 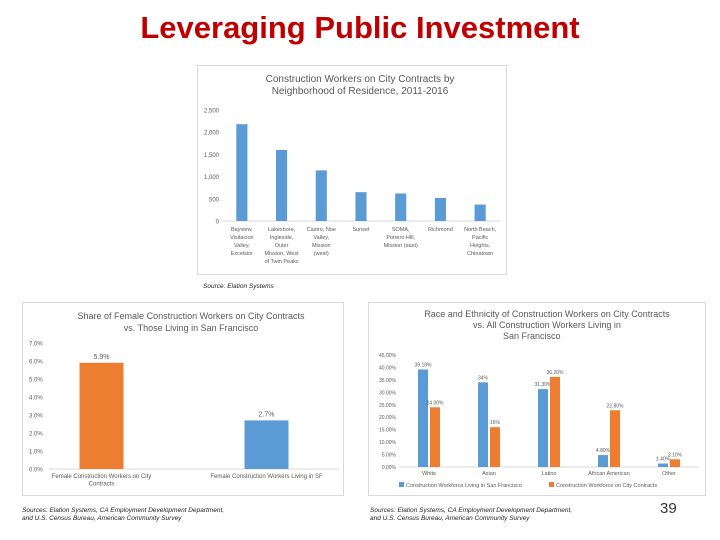 I want to click on y-tick-label: 6.0%, so click(x=36, y=363).